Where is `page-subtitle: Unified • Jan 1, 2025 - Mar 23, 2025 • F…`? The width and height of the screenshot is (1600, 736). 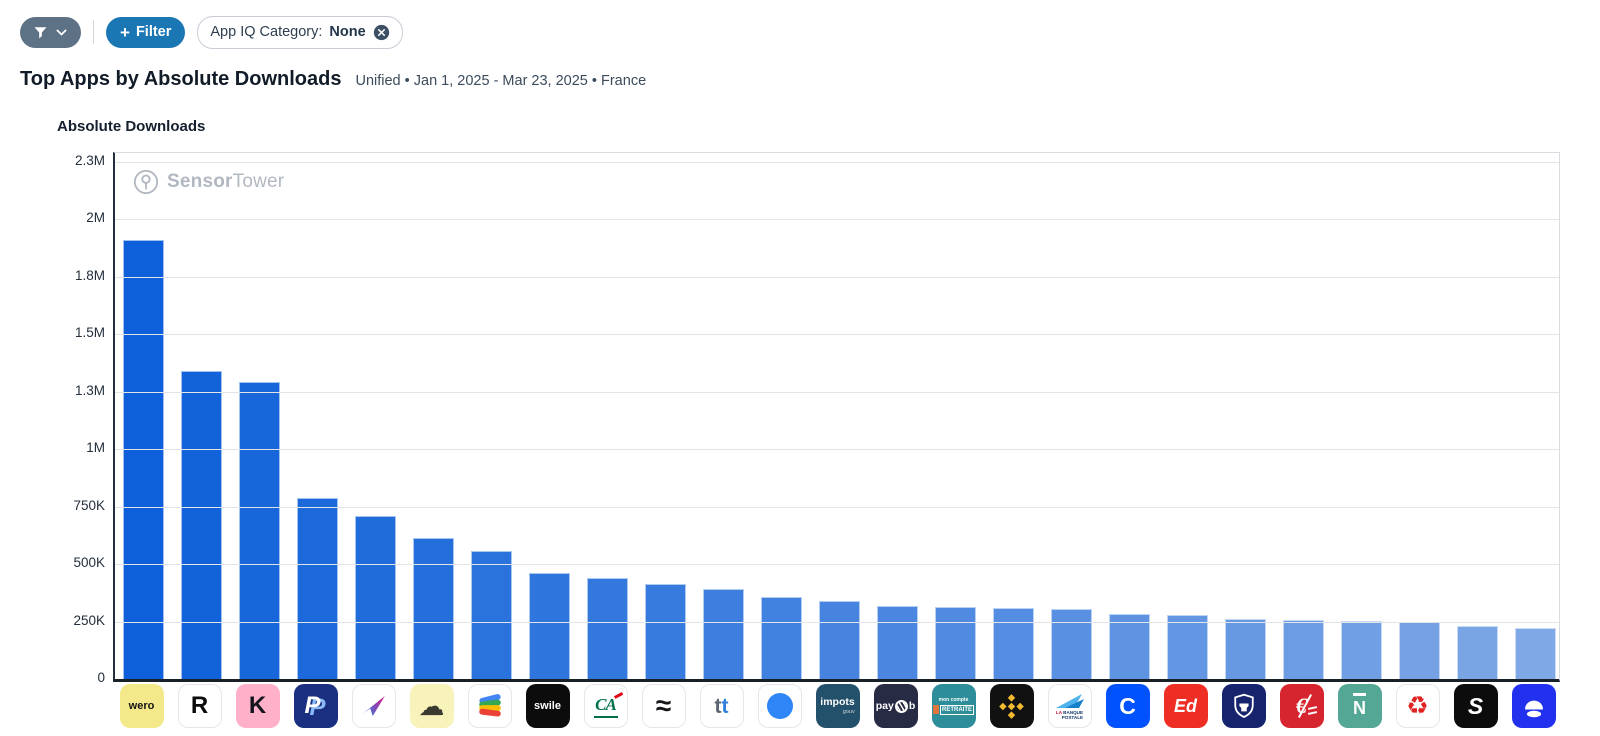 page-subtitle: Unified • Jan 1, 2025 - Mar 23, 2025 • F… is located at coordinates (501, 81).